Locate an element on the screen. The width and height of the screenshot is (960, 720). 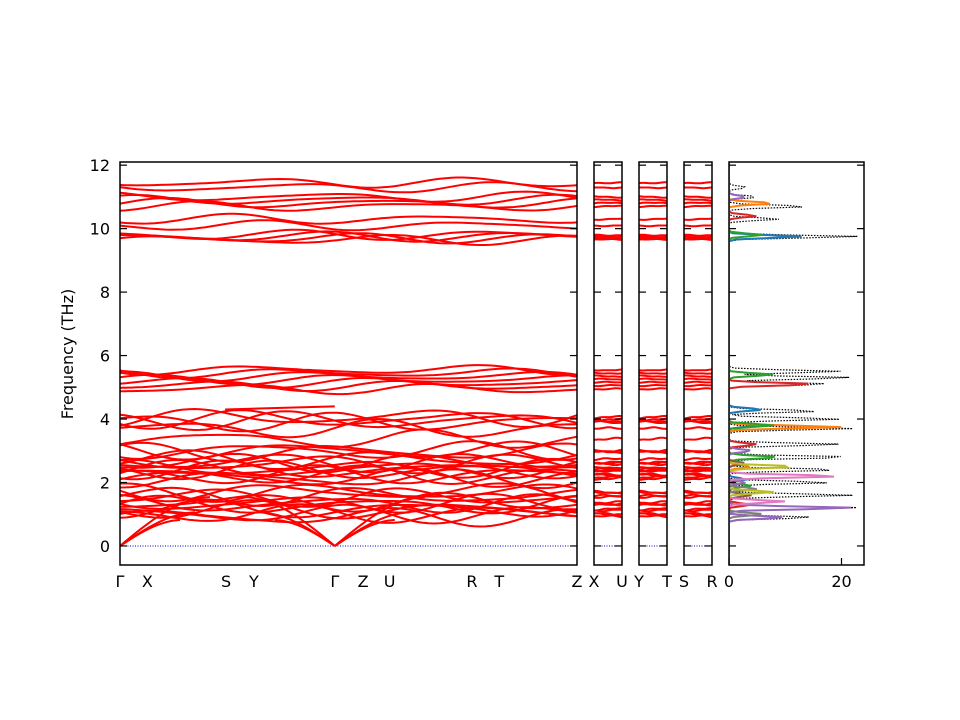
dos-x-tick-label: 20 is located at coordinates (841, 581).